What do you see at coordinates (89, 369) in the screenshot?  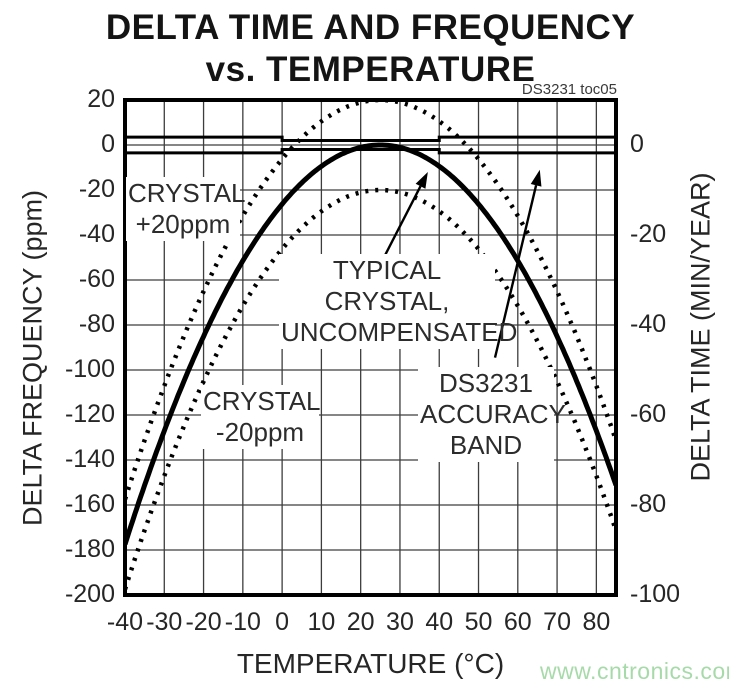 I see `y-left-tick-label: -100` at bounding box center [89, 369].